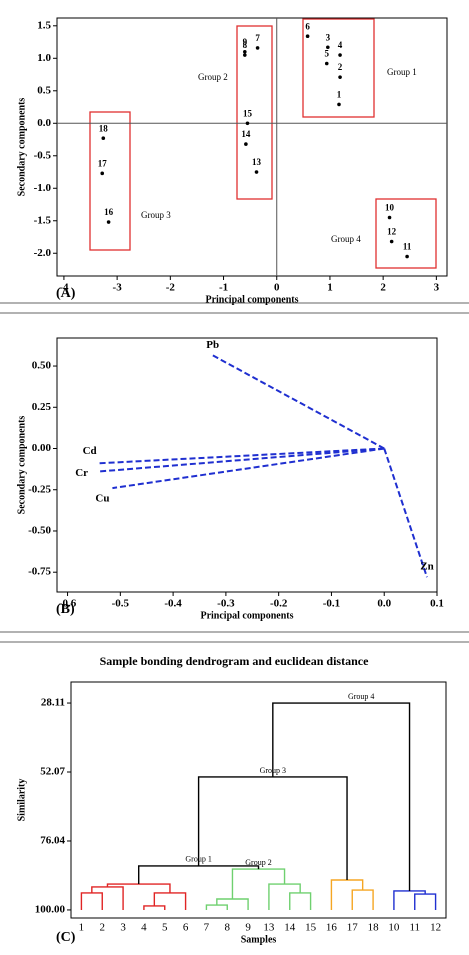 This screenshot has width=469, height=955. What do you see at coordinates (426, 567) in the screenshot?
I see `vector-label: Zn` at bounding box center [426, 567].